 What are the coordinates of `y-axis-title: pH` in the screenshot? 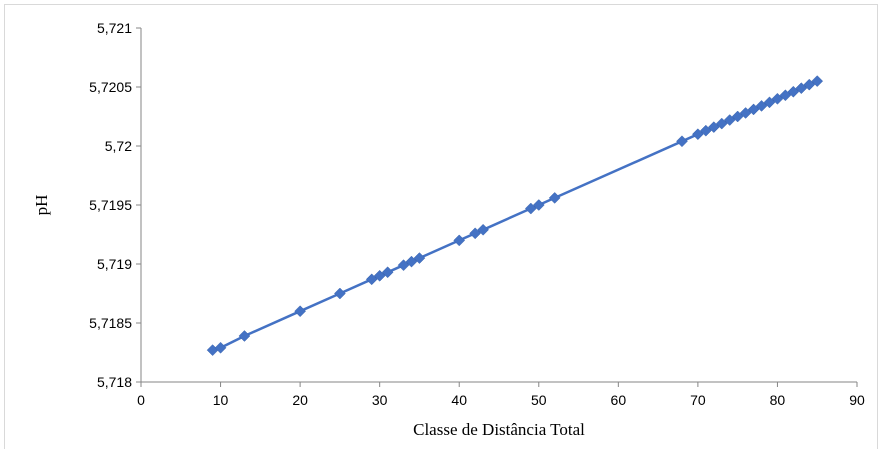 It's located at (41, 205).